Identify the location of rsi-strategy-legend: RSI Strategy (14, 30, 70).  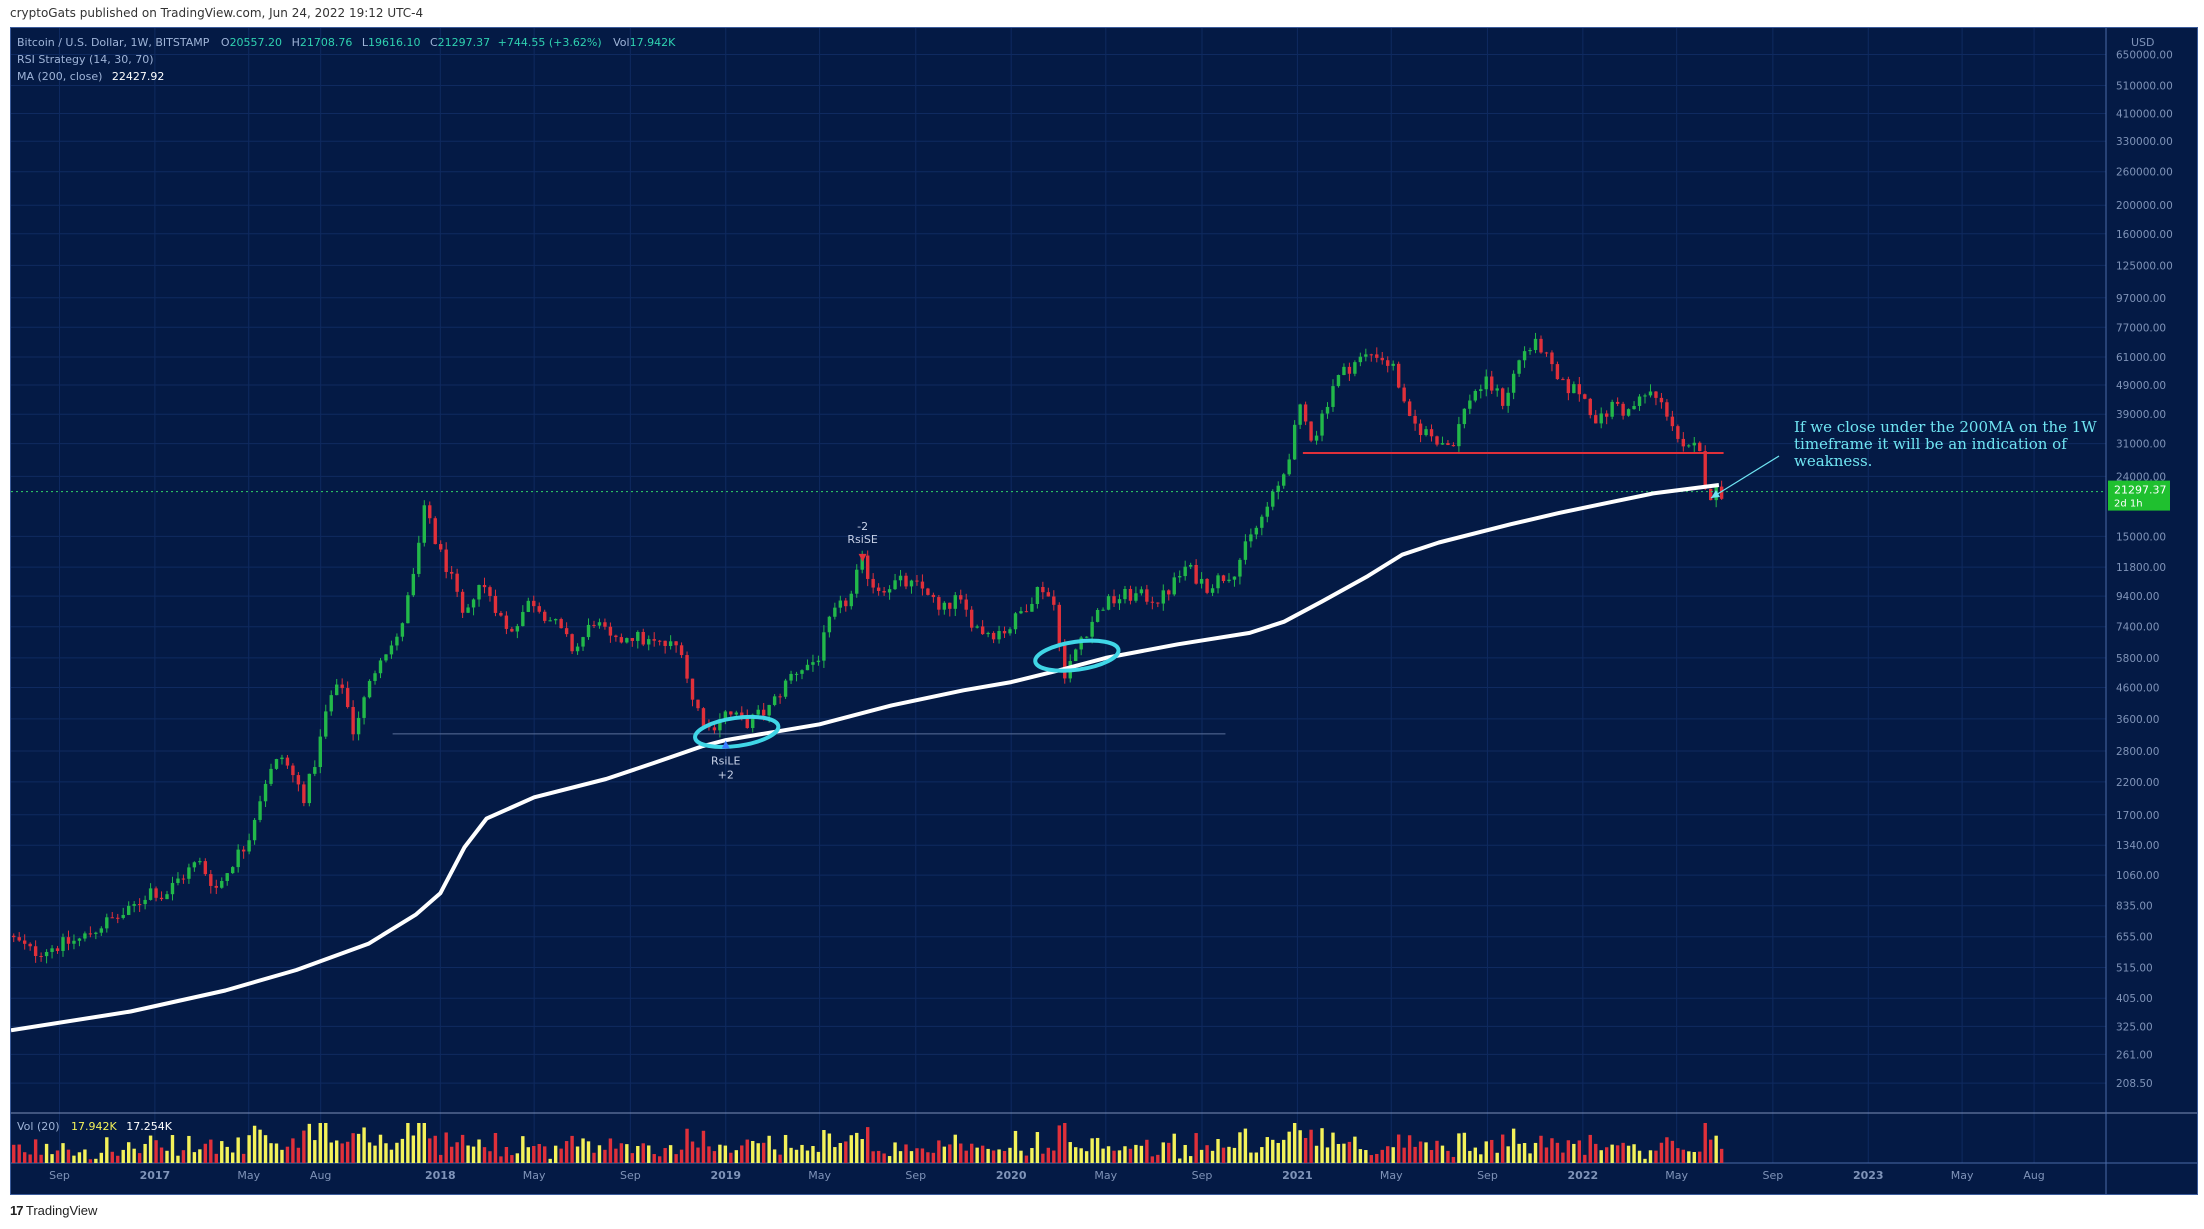
(85, 59).